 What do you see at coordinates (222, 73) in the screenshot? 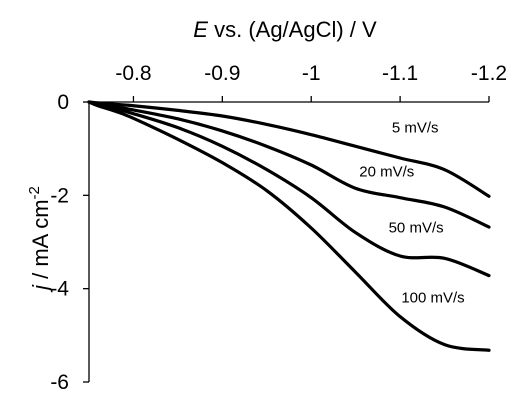
I see `x-tick-label: -0.9` at bounding box center [222, 73].